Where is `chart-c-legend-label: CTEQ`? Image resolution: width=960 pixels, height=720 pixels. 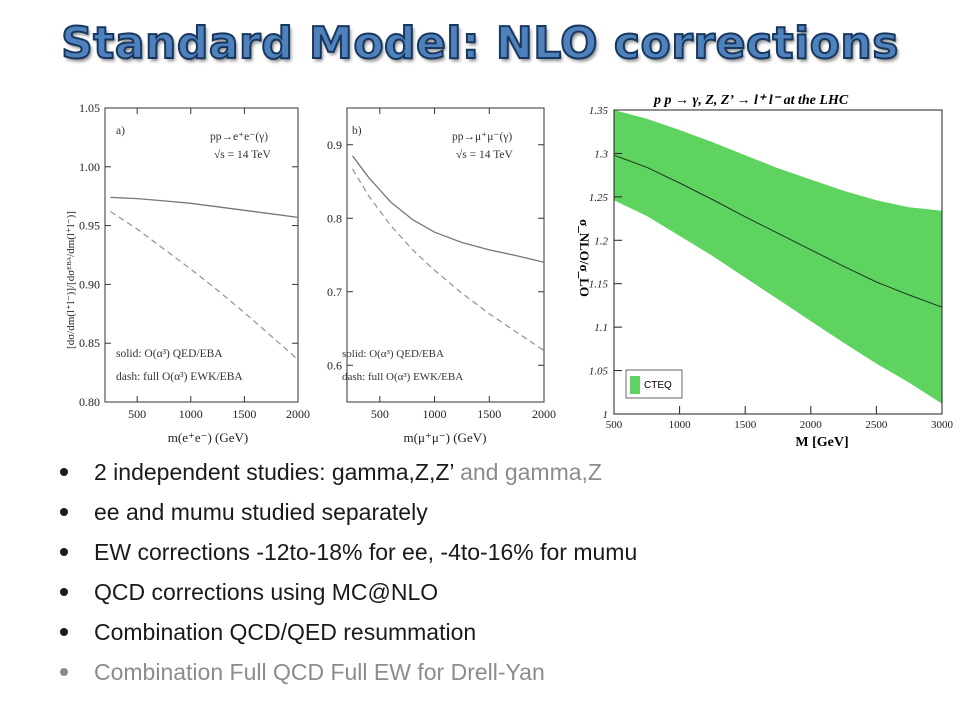
chart-c-legend-label: CTEQ is located at coordinates (658, 385).